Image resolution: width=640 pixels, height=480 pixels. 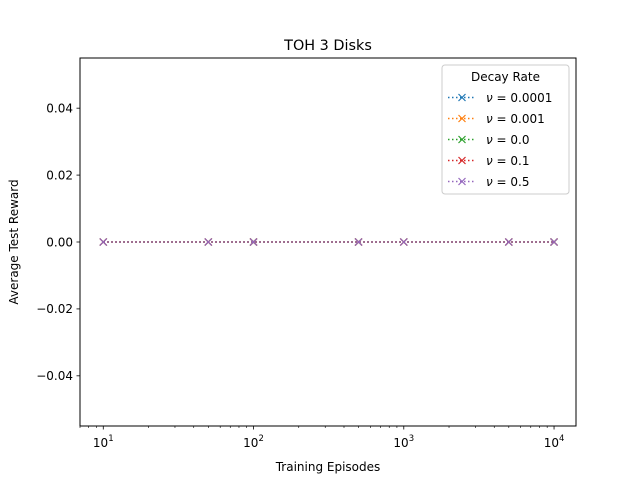 What do you see at coordinates (561, 439) in the screenshot?
I see `x-tick-label-exponent: 4` at bounding box center [561, 439].